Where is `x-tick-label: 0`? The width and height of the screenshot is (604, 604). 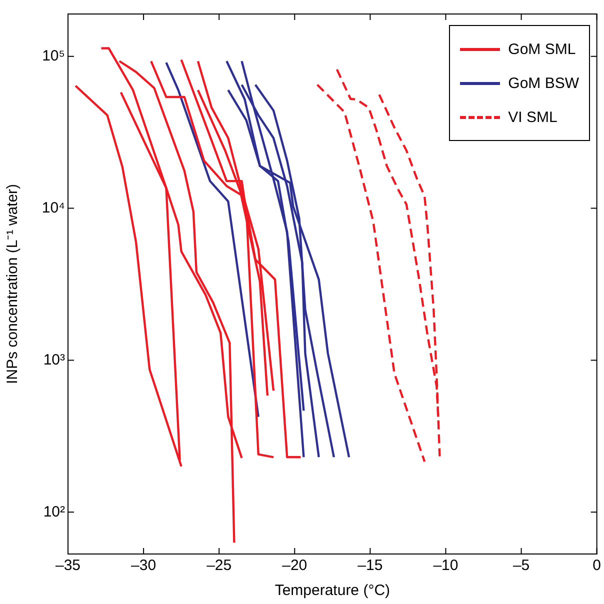 x-tick-label: 0 is located at coordinates (596, 565).